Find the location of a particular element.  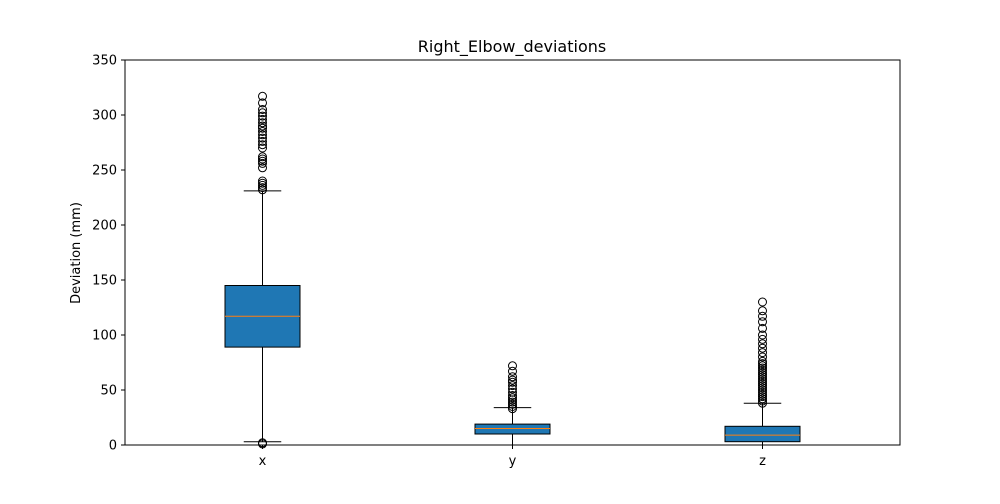

x-tick-label-y: y is located at coordinates (513, 461).